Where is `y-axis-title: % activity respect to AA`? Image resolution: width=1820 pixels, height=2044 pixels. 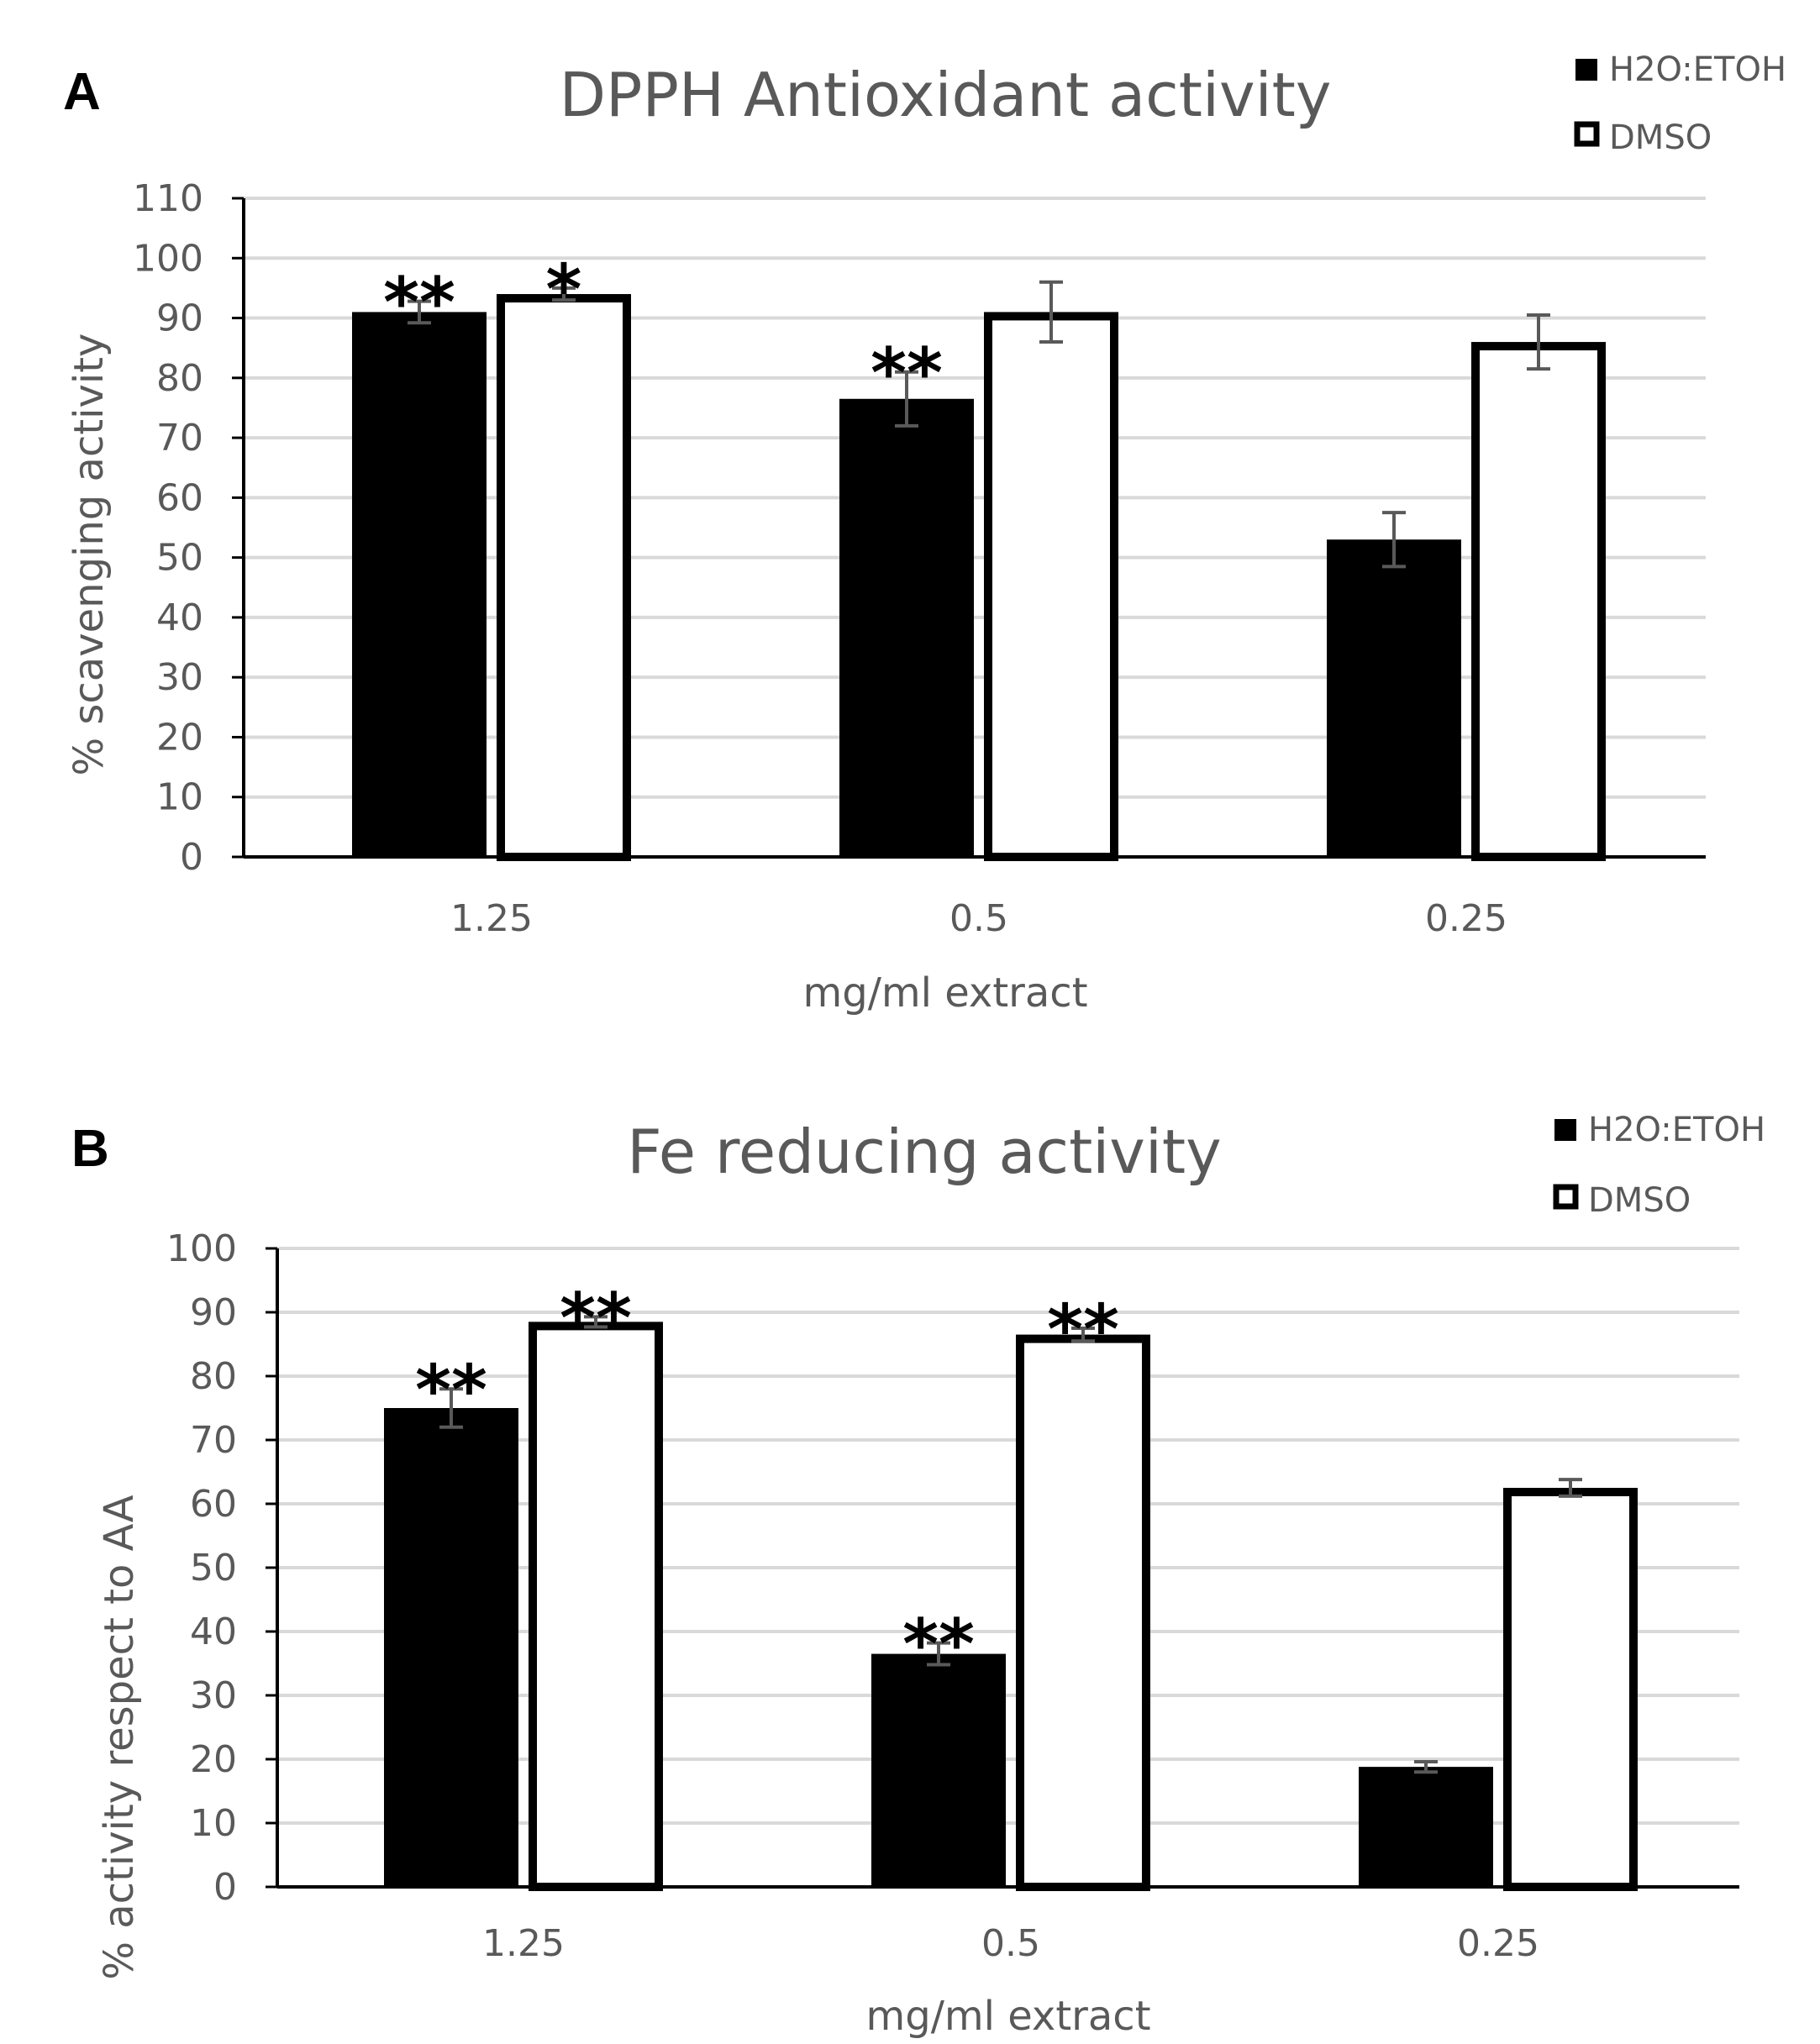 y-axis-title: % activity respect to AA is located at coordinates (119, 1737).